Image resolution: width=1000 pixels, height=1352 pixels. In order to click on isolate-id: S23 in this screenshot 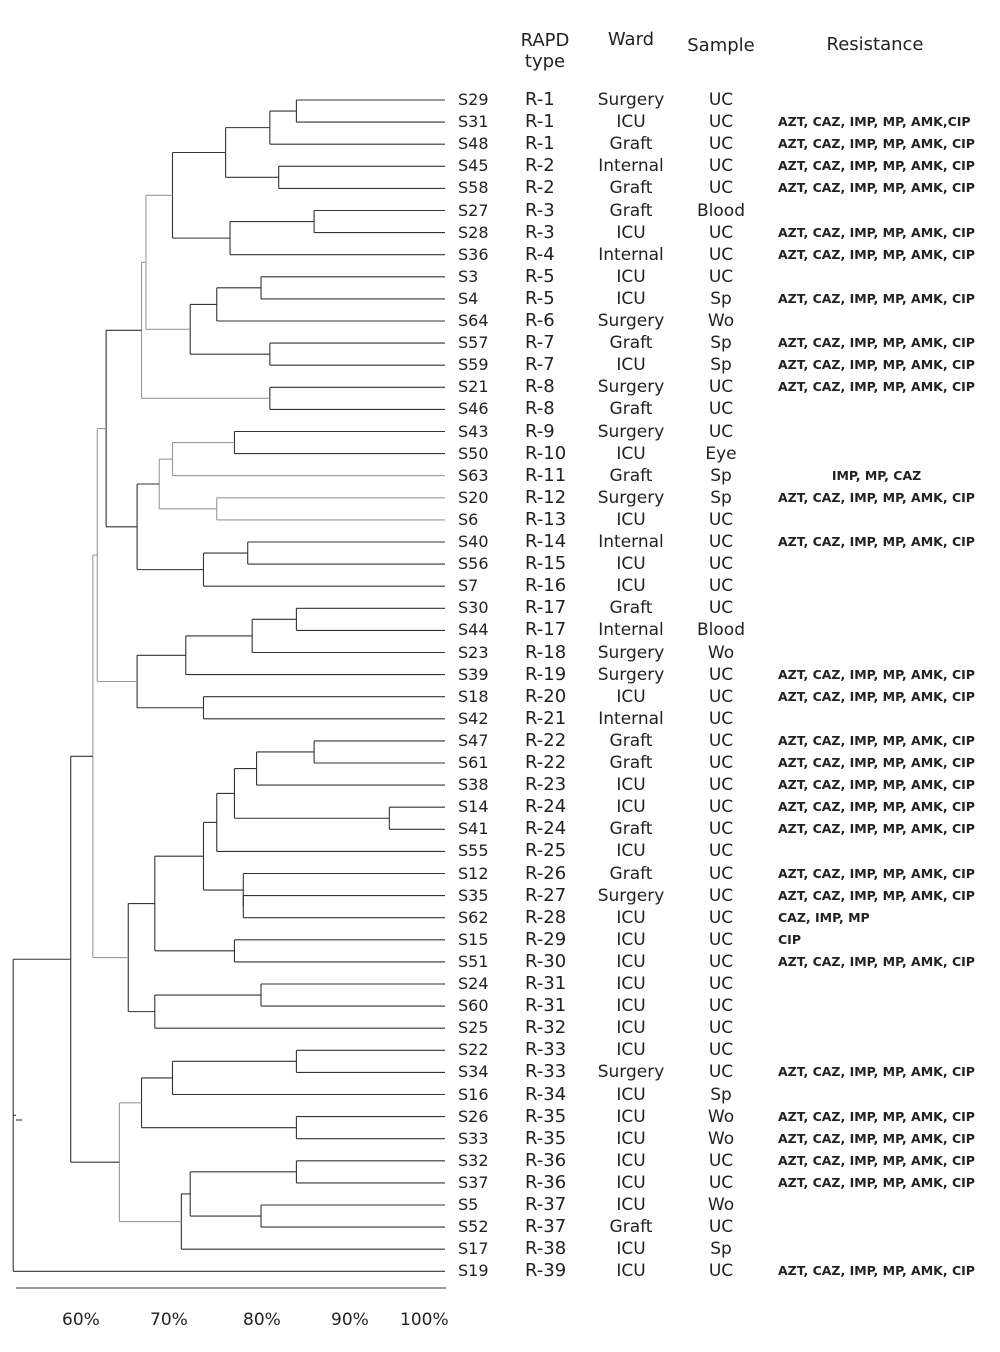, I will do `click(473, 652)`.